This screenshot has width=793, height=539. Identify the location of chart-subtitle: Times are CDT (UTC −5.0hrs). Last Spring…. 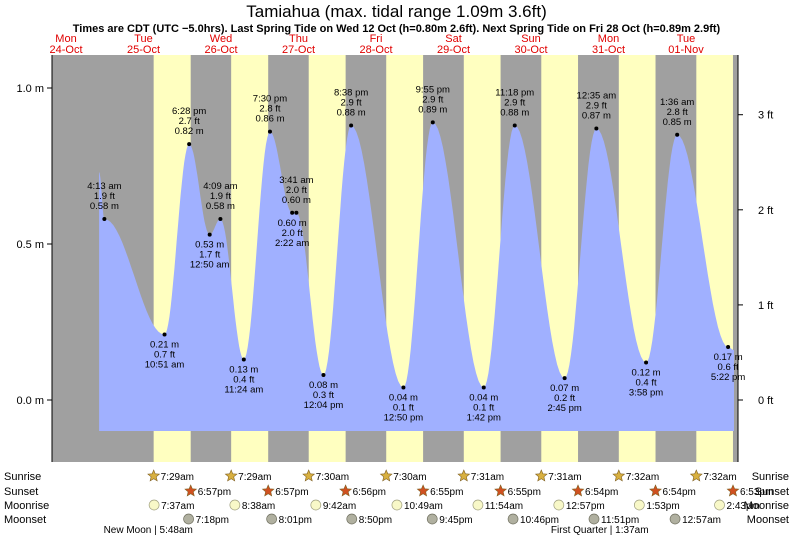
(397, 29).